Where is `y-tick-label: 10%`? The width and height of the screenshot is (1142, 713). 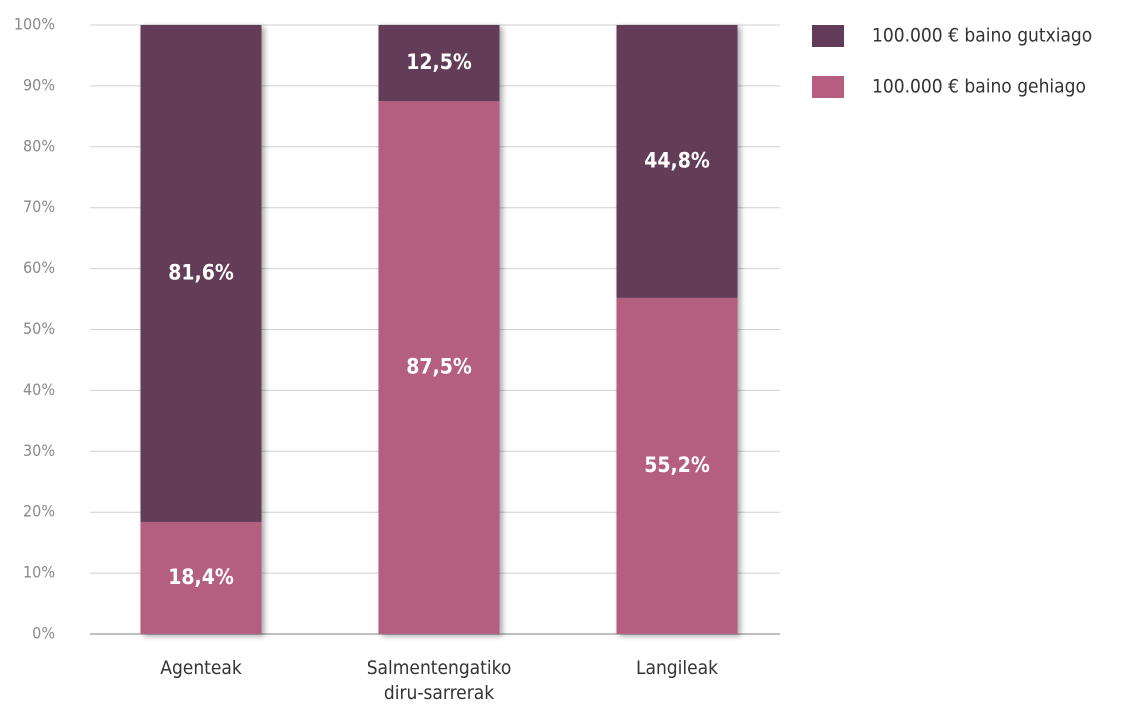
y-tick-label: 10% is located at coordinates (39, 572).